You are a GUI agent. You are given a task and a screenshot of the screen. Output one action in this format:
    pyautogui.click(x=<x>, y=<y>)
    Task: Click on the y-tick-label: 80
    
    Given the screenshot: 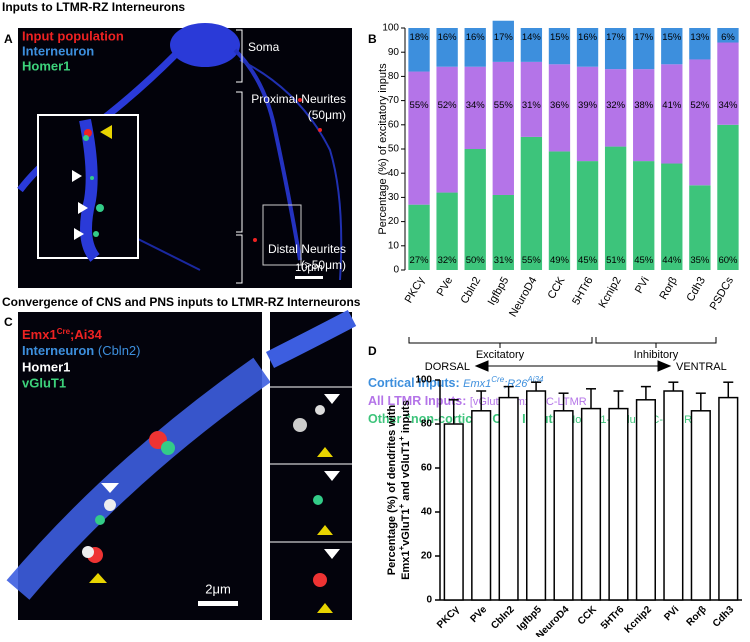 What is the action you would take?
    pyautogui.click(x=427, y=424)
    